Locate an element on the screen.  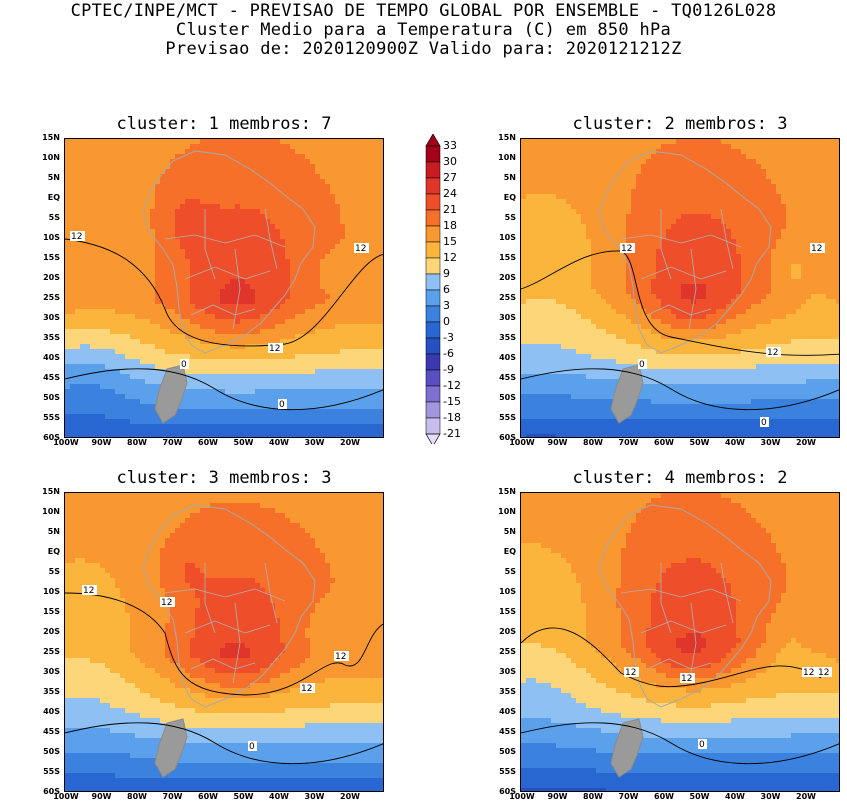
colorbar-tick-label: -6 is located at coordinates (448, 353).